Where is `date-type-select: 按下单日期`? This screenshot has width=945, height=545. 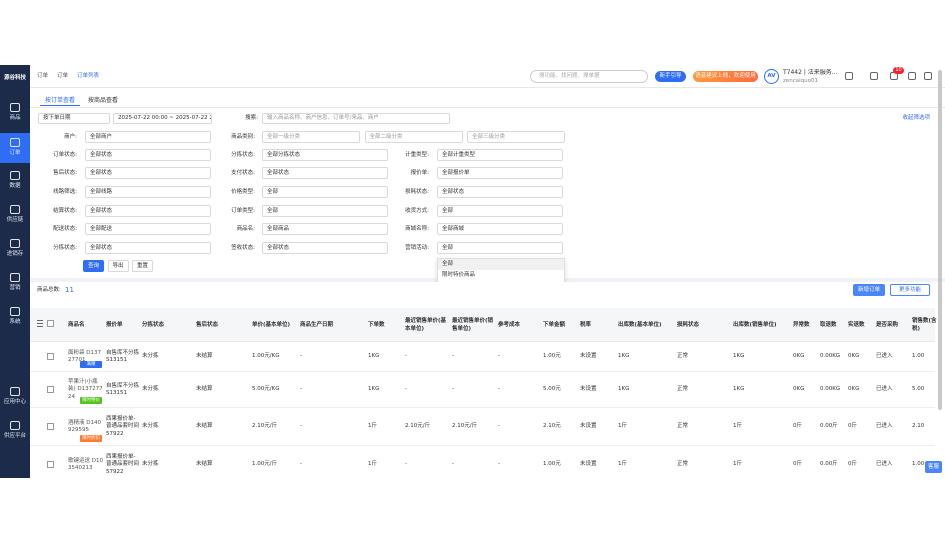 date-type-select: 按下单日期 is located at coordinates (74, 118).